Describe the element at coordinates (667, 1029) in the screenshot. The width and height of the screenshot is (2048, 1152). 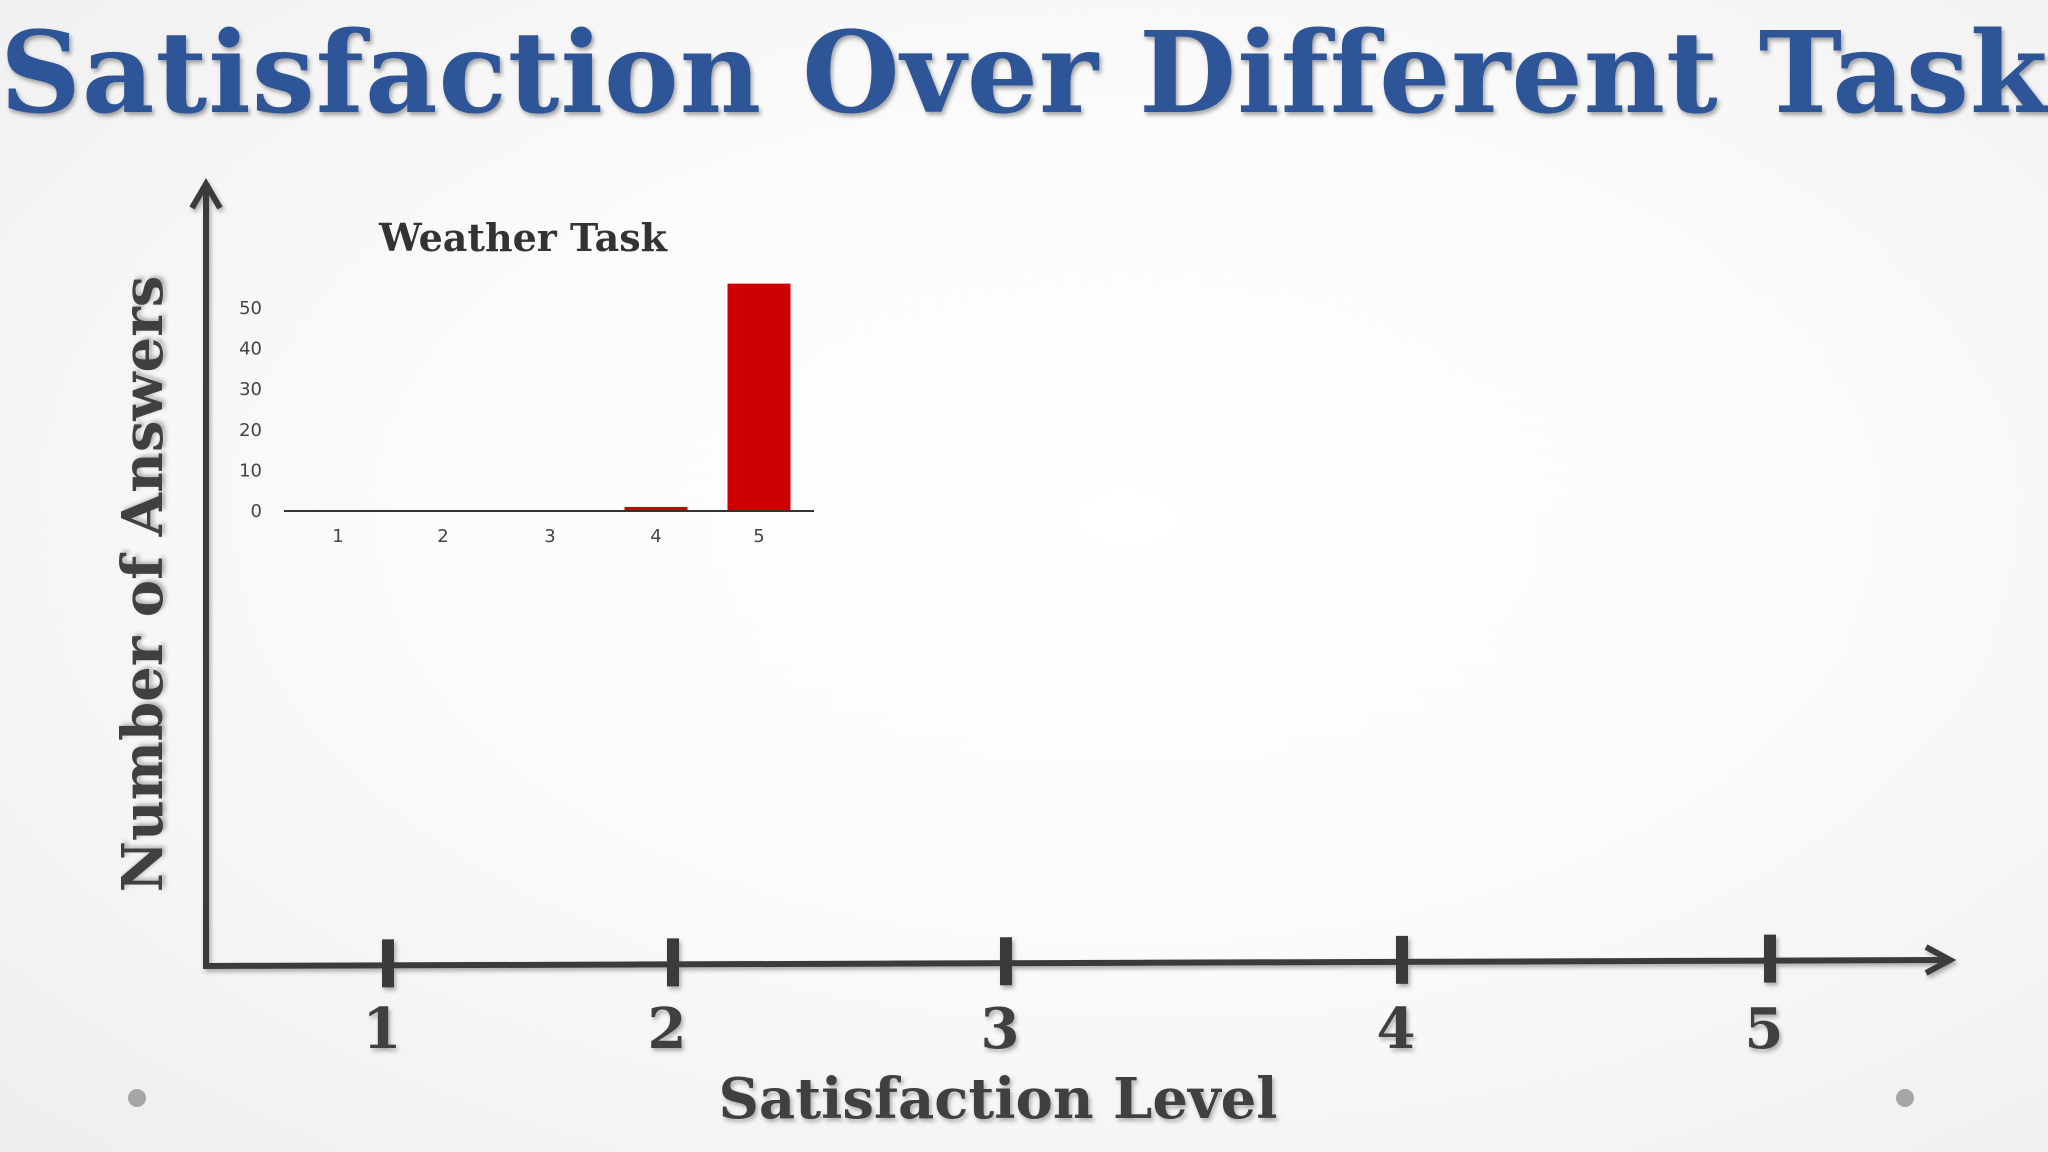
I see `x-axis-tick-label-2: 2` at that location.